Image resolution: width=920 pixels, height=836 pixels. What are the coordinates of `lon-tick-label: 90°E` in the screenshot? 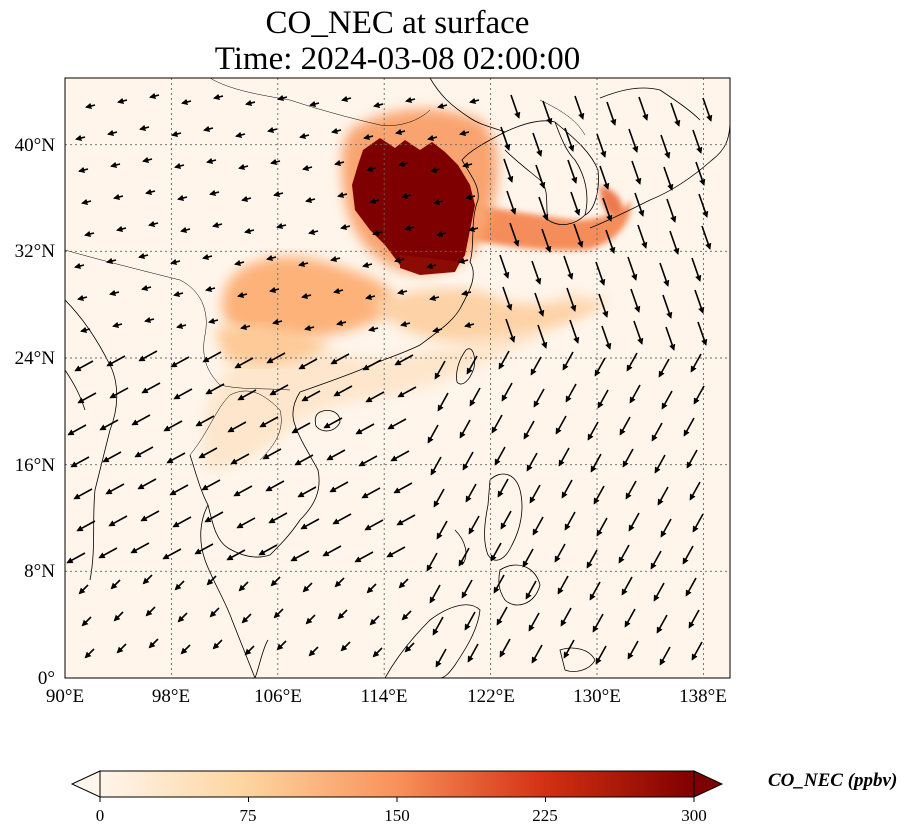 It's located at (65, 696).